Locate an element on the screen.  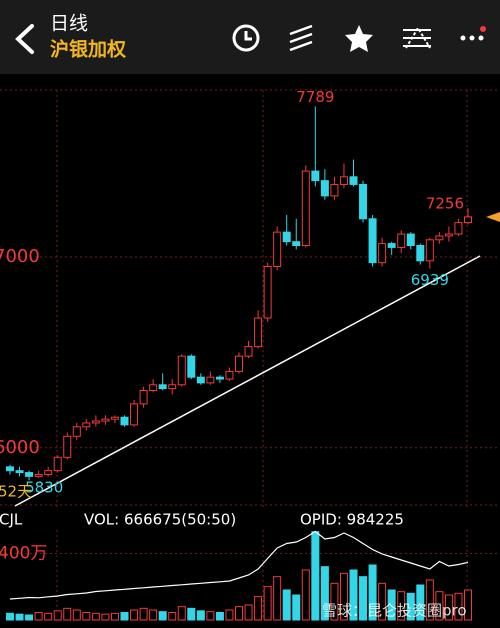
clock-icon is located at coordinates (246, 38).